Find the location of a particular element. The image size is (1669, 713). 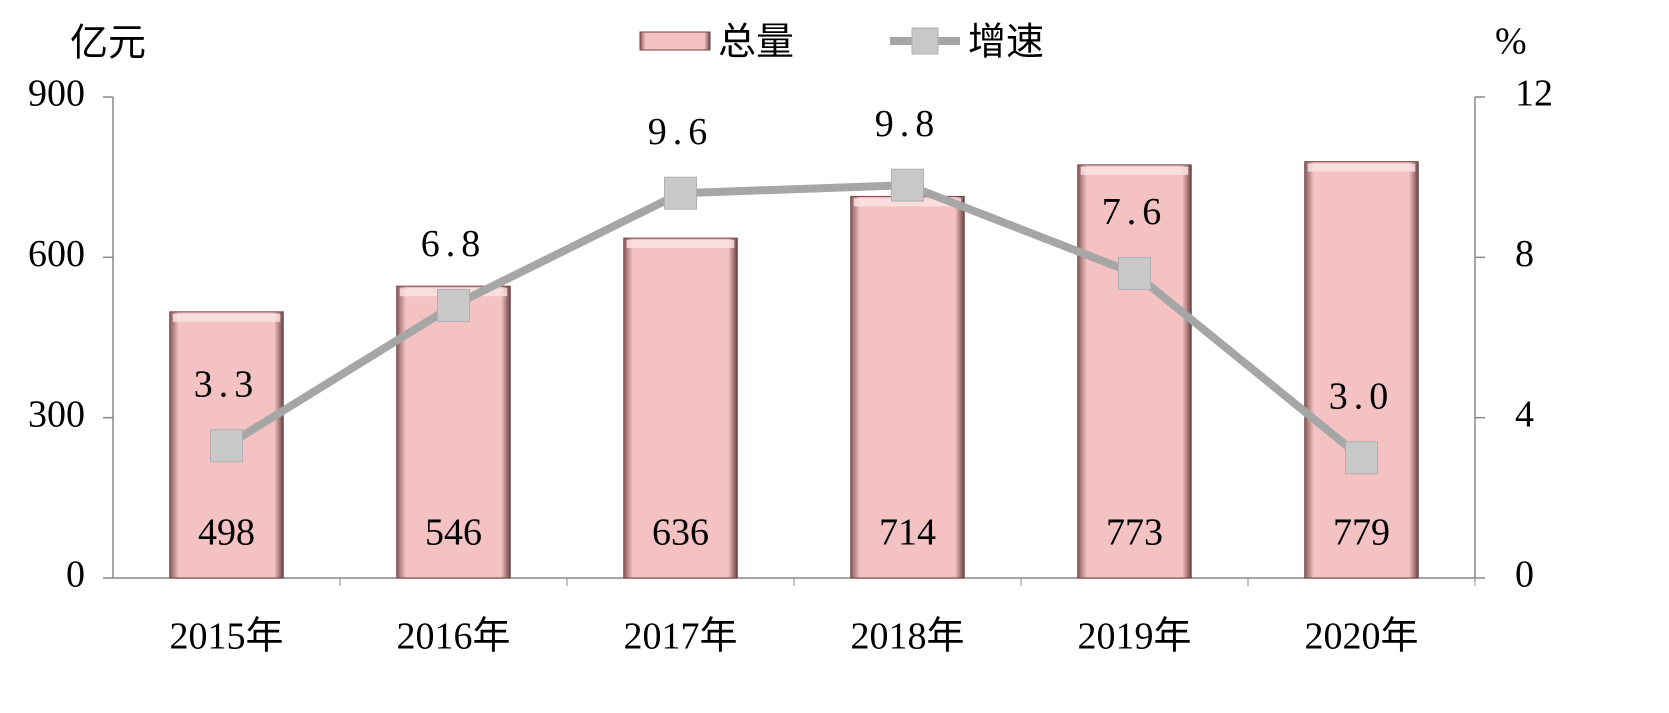

x-tick-label: 2020年 is located at coordinates (1361, 637).